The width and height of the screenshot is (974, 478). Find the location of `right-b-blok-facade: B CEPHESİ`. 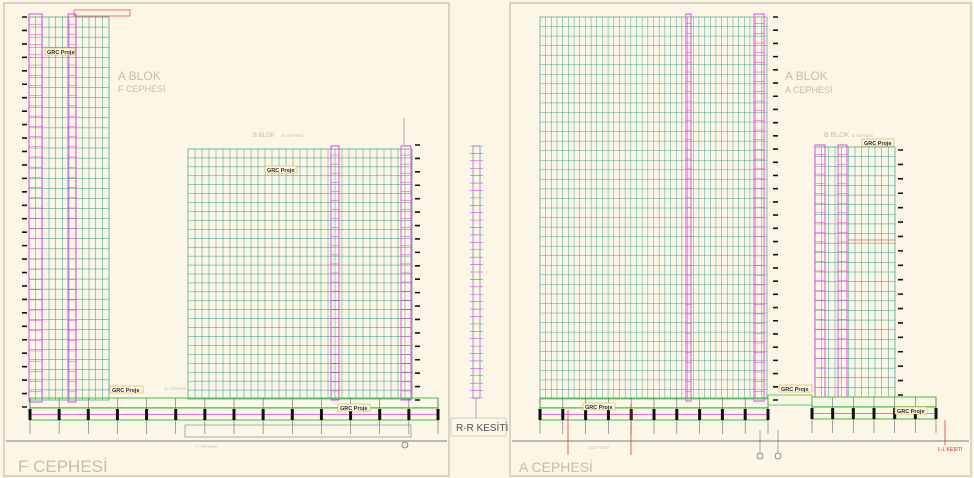

right-b-blok-facade: B CEPHESİ is located at coordinates (862, 135).